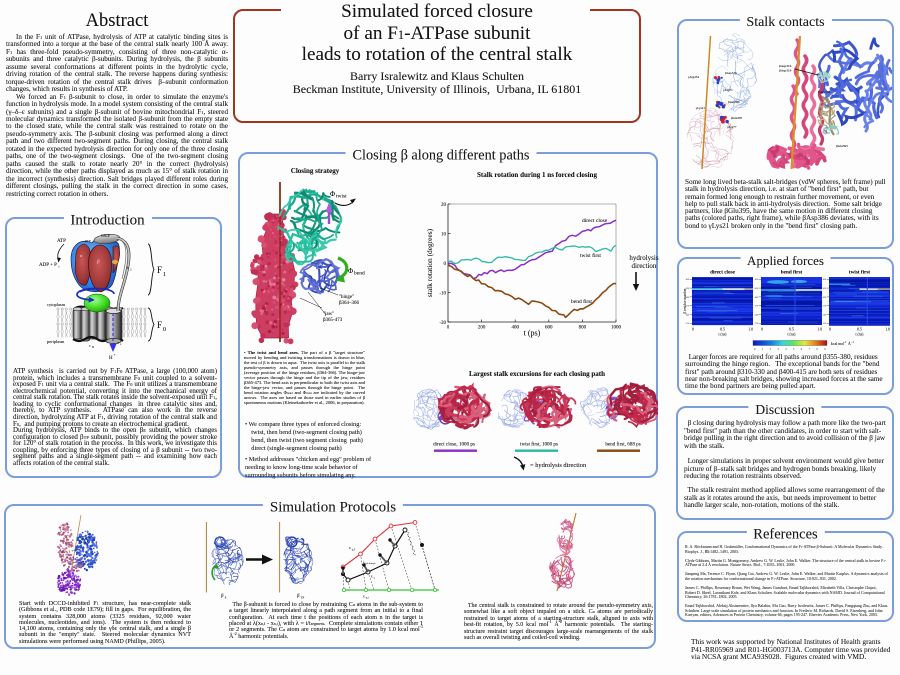 The image size is (900, 675). Describe the element at coordinates (802, 349) in the screenshot. I see `svg-text: 6` at that location.